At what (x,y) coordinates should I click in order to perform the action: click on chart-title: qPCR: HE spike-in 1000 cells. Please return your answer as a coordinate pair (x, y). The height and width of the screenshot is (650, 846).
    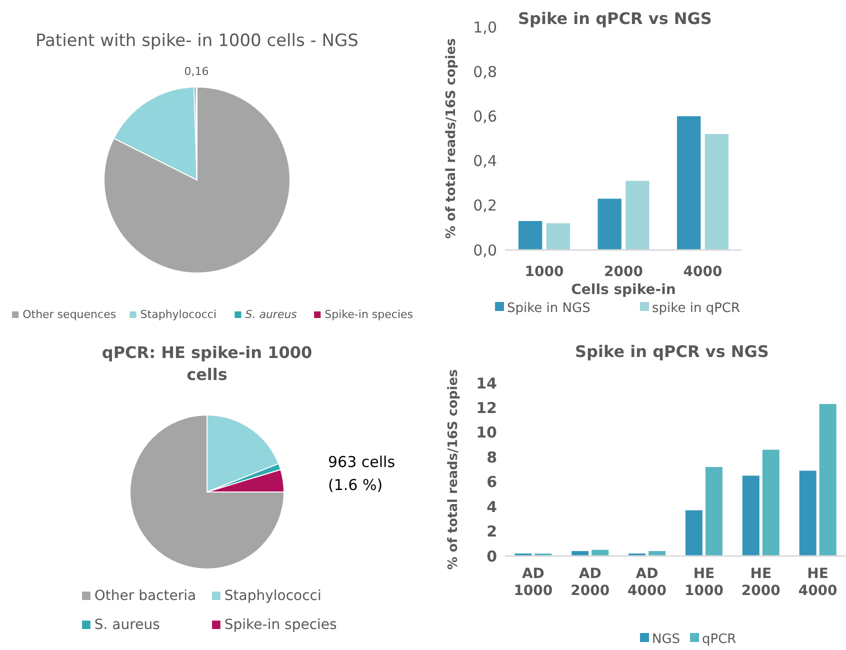
    Looking at the image, I should click on (207, 363).